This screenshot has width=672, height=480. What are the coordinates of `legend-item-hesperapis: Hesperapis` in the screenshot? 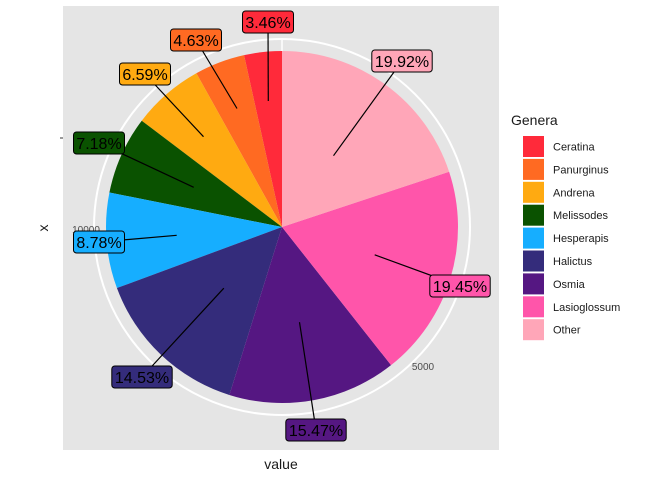 It's located at (566, 238).